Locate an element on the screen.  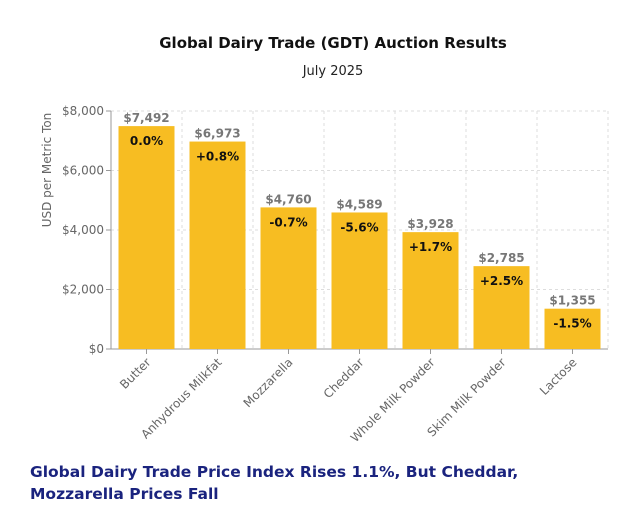
bar-cheddar is located at coordinates (359, 280).